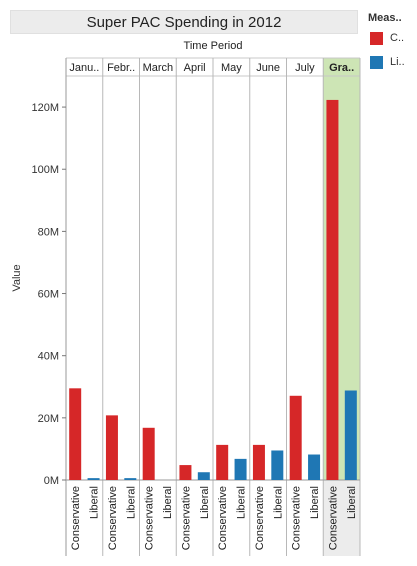  I want to click on chart-title: Super PAC Spending in 2012, so click(184, 22).